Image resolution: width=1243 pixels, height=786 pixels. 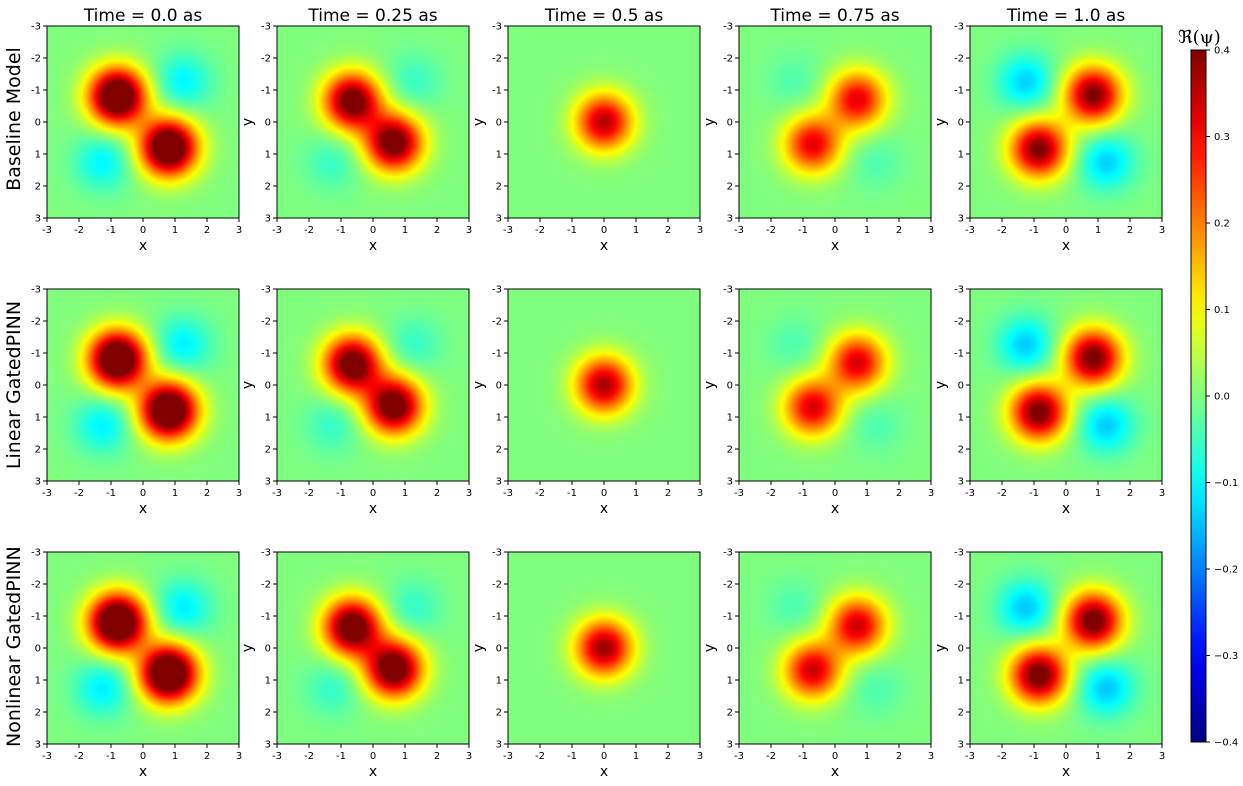 I want to click on colorbar-tick-label: −0.1, so click(x=1226, y=483).